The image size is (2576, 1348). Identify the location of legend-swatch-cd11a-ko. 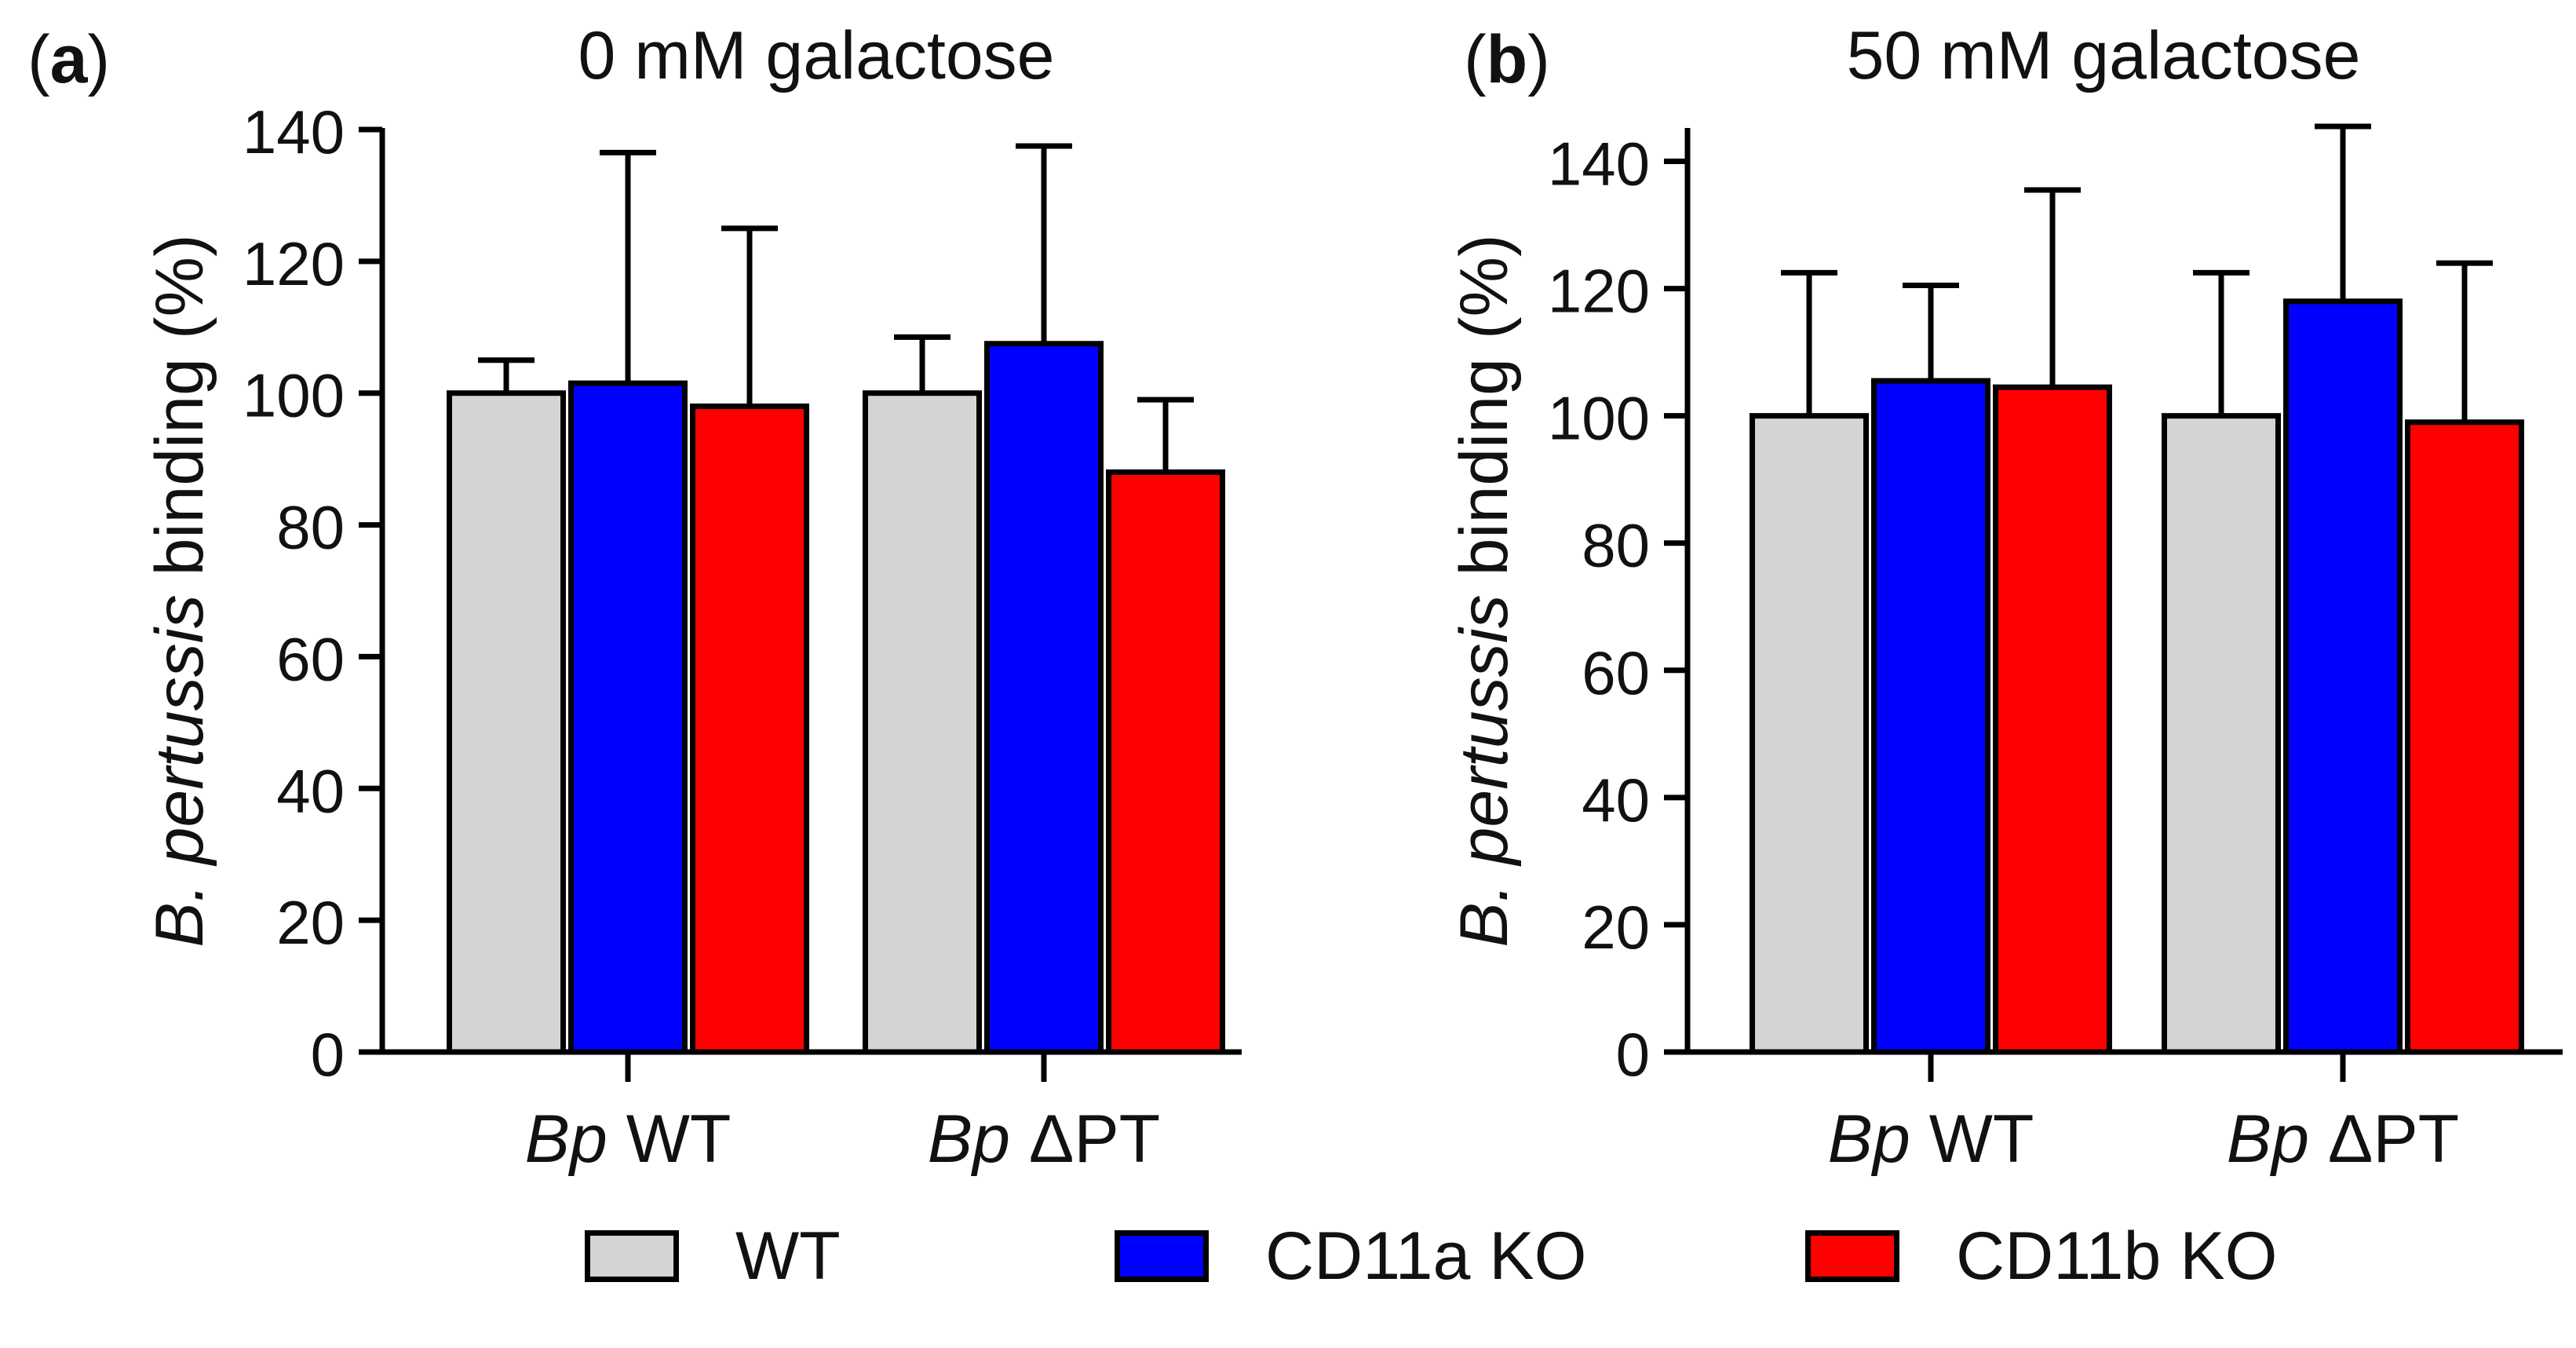
(1162, 1256).